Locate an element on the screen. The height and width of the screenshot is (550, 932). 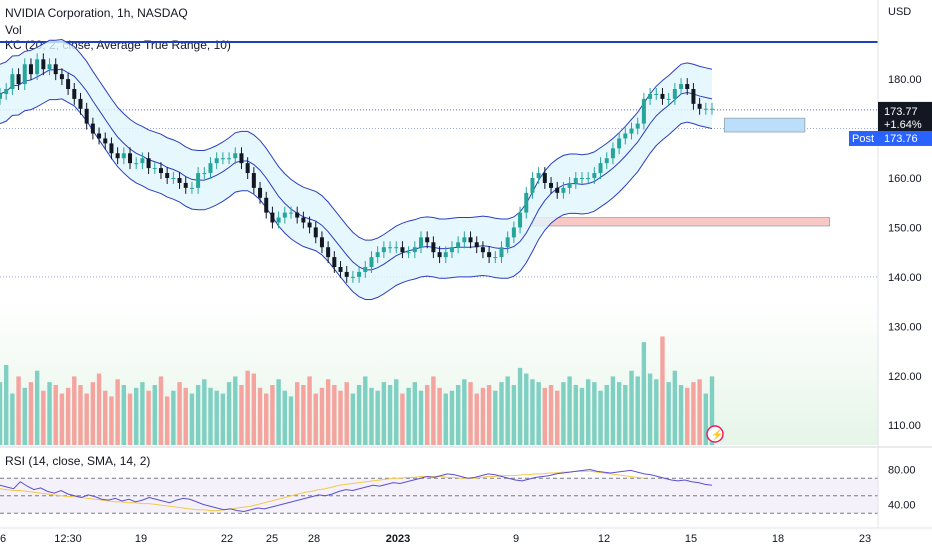
lightning-glyph: ⚡ is located at coordinates (717, 434).